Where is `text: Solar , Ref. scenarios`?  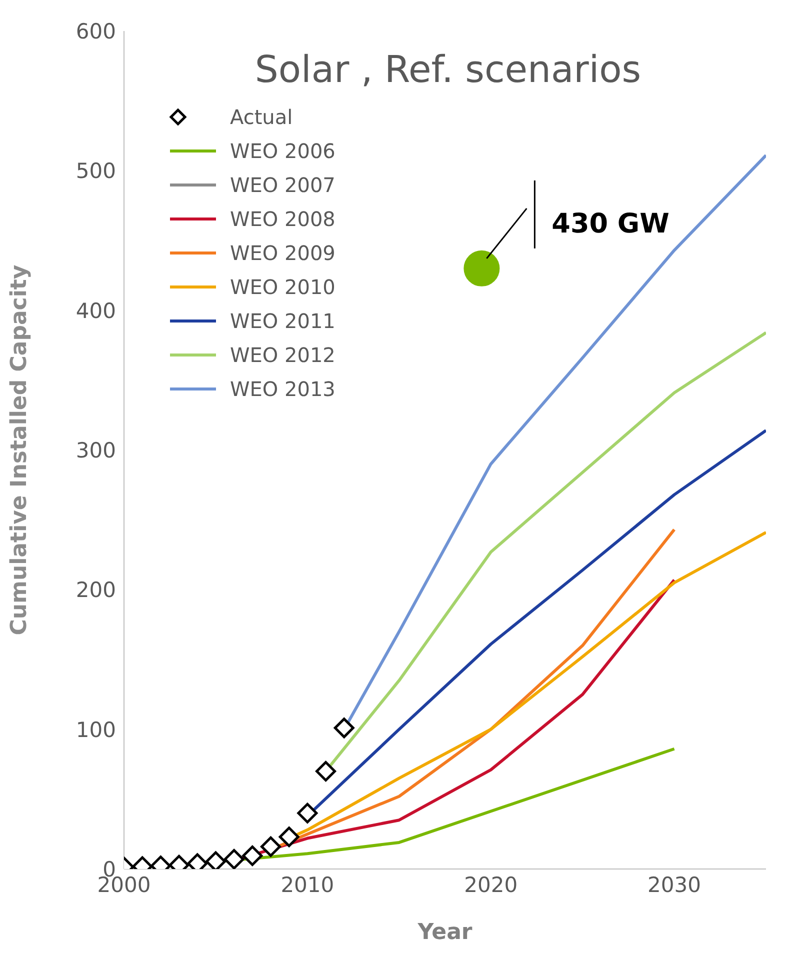 text: Solar , Ref. scenarios is located at coordinates (448, 69).